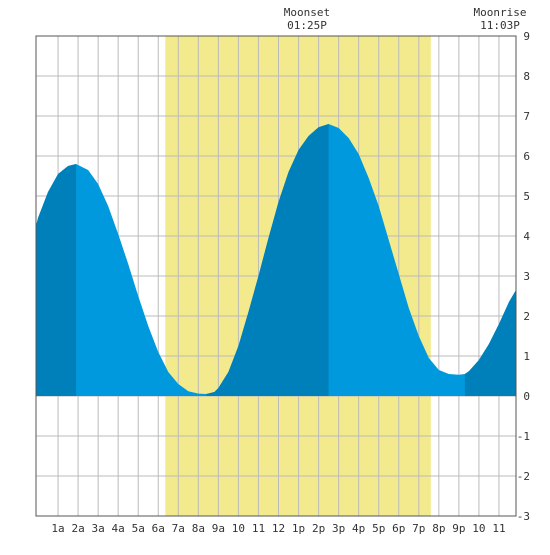 Image resolution: width=550 pixels, height=555 pixels. I want to click on x-tick-label: 2a, so click(77, 528).